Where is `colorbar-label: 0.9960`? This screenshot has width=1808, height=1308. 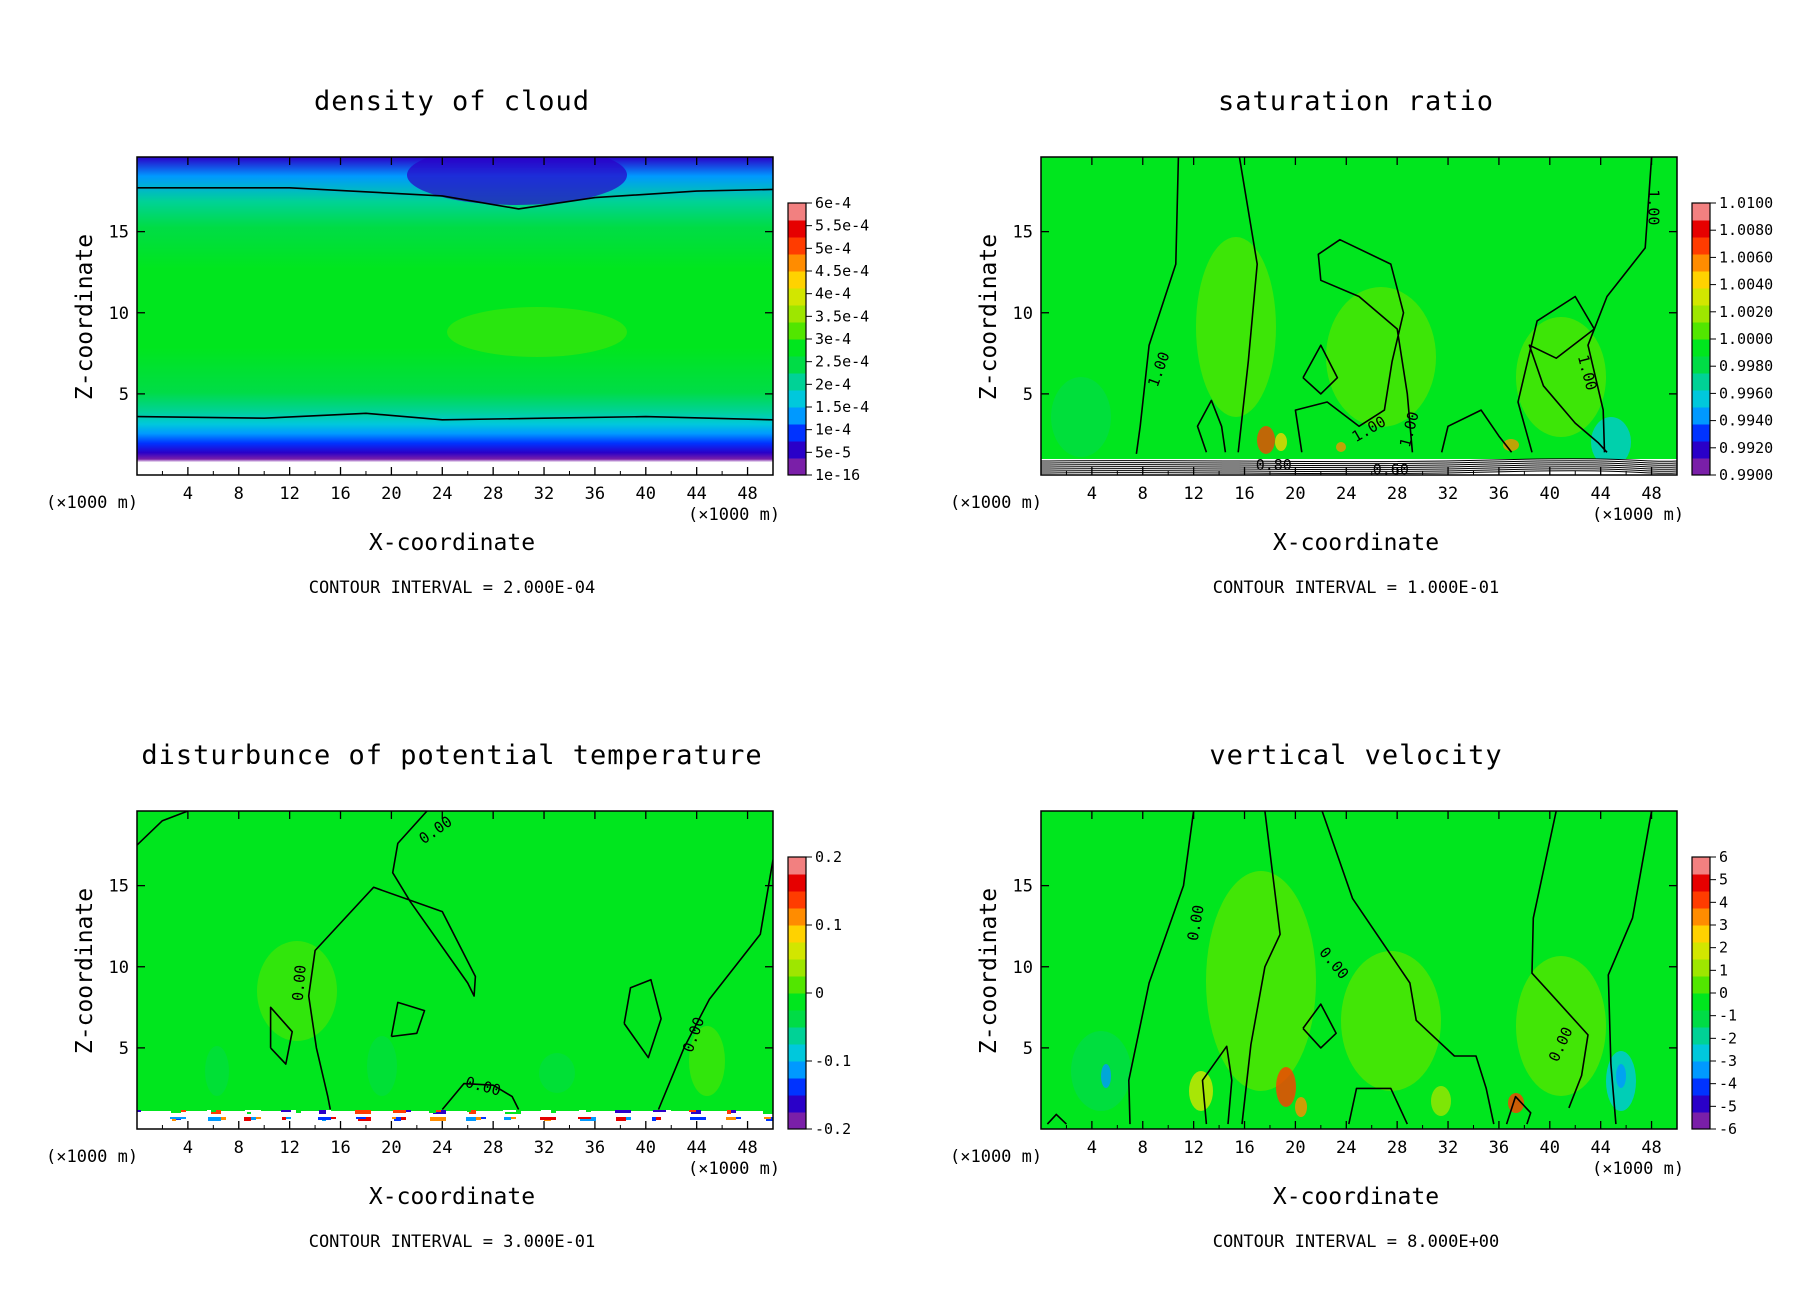 colorbar-label: 0.9960 is located at coordinates (1746, 393).